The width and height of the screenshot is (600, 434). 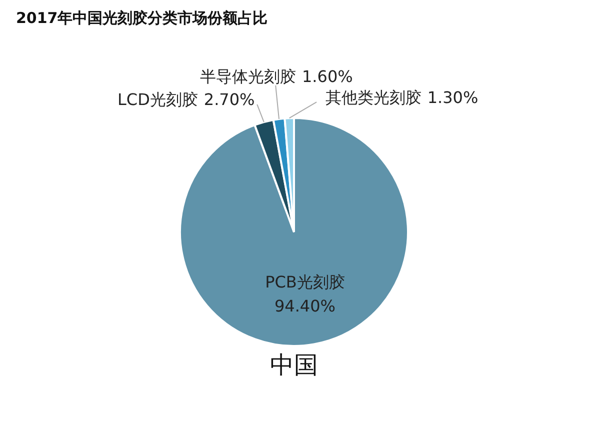 What do you see at coordinates (452, 98) in the screenshot?
I see `data-label: 1.30%` at bounding box center [452, 98].